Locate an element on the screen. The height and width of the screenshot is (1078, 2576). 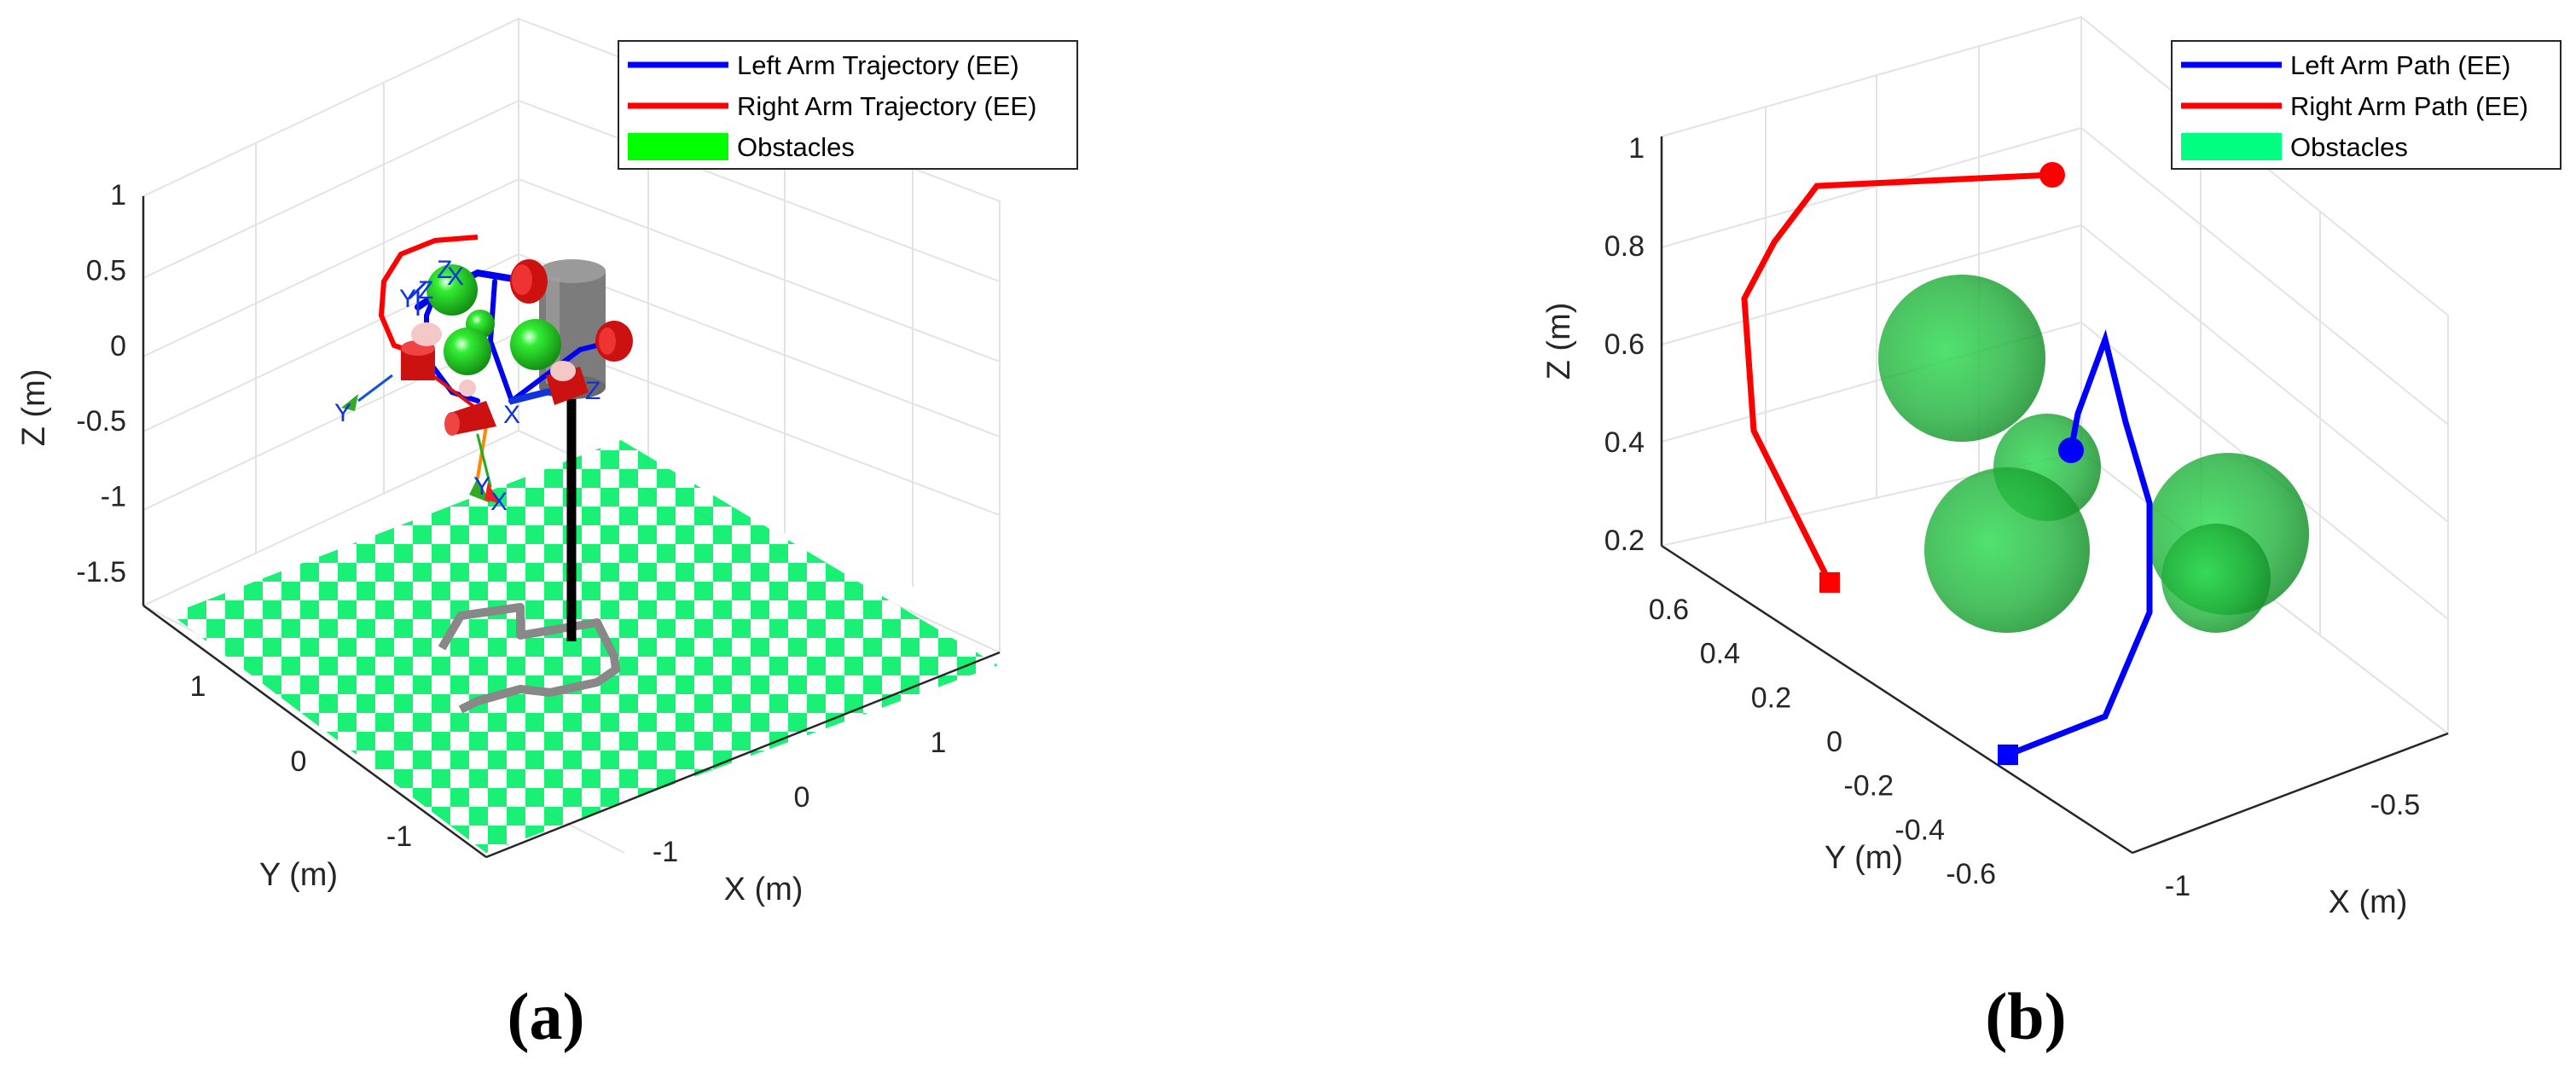
obstacles-b is located at coordinates (2093, 454).